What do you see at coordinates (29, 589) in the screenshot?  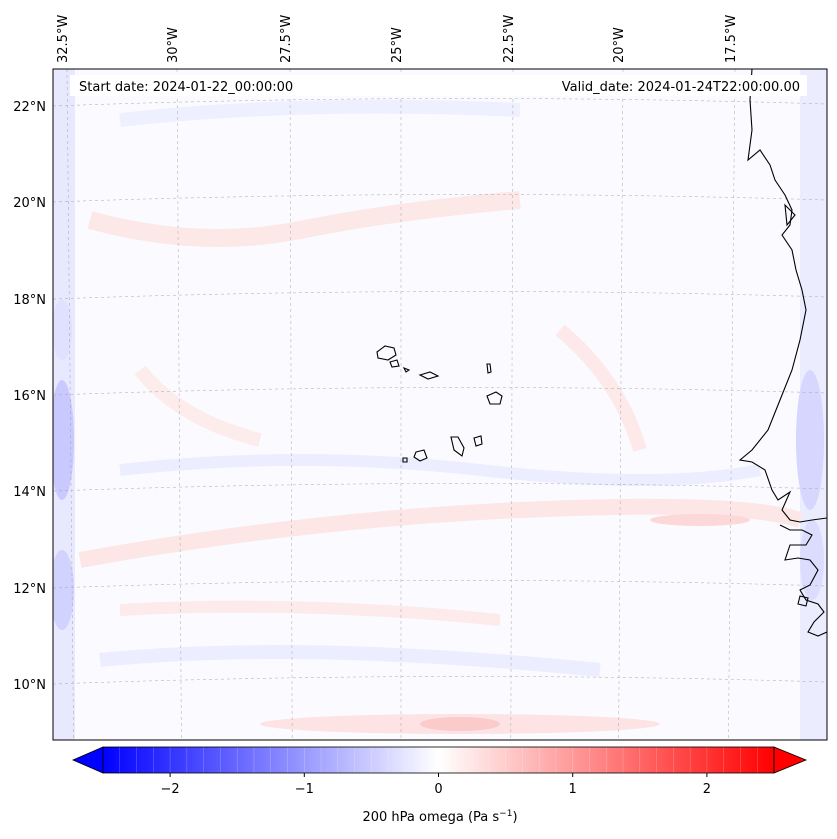 I see `lat-label: 12°N` at bounding box center [29, 589].